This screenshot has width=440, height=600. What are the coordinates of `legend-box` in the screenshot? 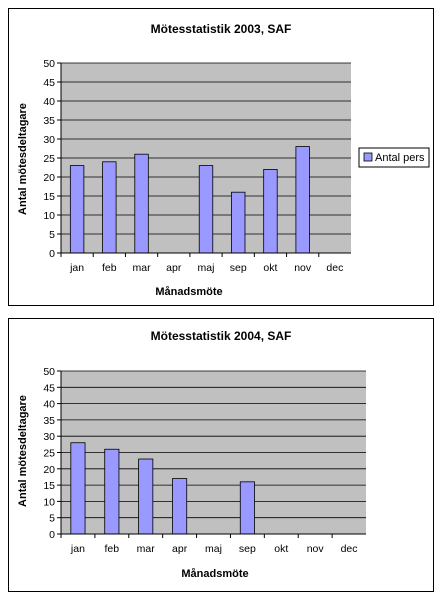 It's located at (394, 157).